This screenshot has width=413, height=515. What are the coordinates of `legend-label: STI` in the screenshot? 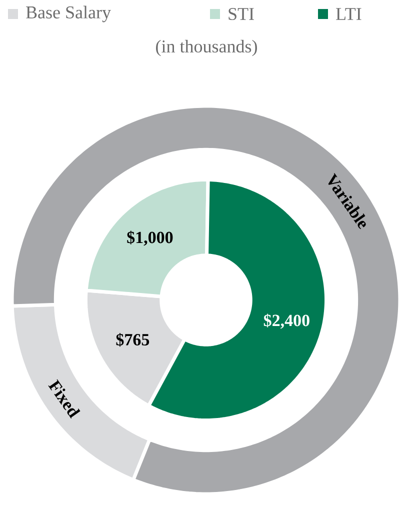 It's located at (241, 14).